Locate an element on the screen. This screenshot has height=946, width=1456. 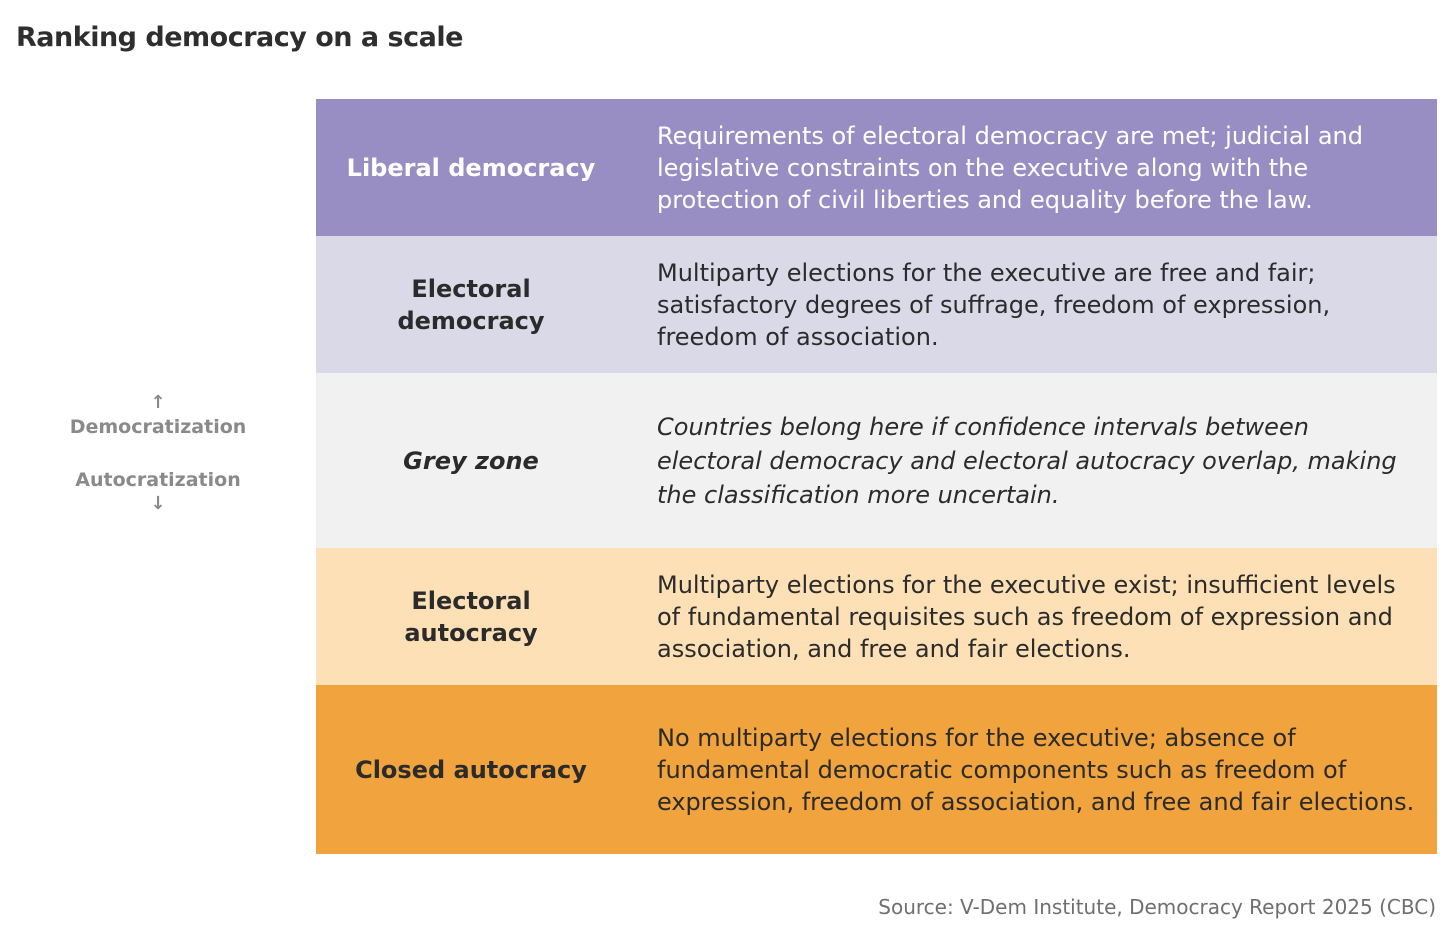
down-arrow-icon: ↓ is located at coordinates (158, 503).